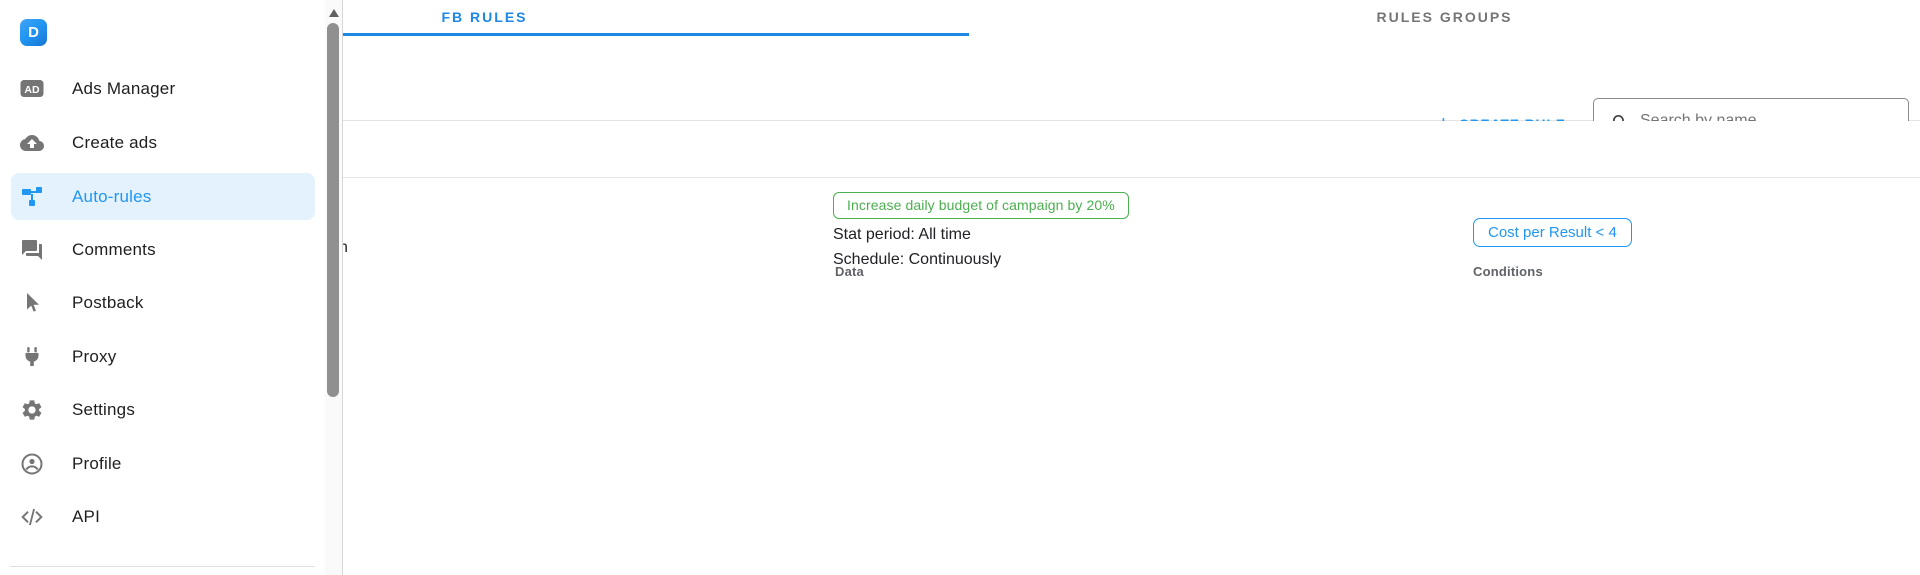 Image resolution: width=1920 pixels, height=575 pixels. What do you see at coordinates (32, 197) in the screenshot?
I see `auto-rules-flow-icon` at bounding box center [32, 197].